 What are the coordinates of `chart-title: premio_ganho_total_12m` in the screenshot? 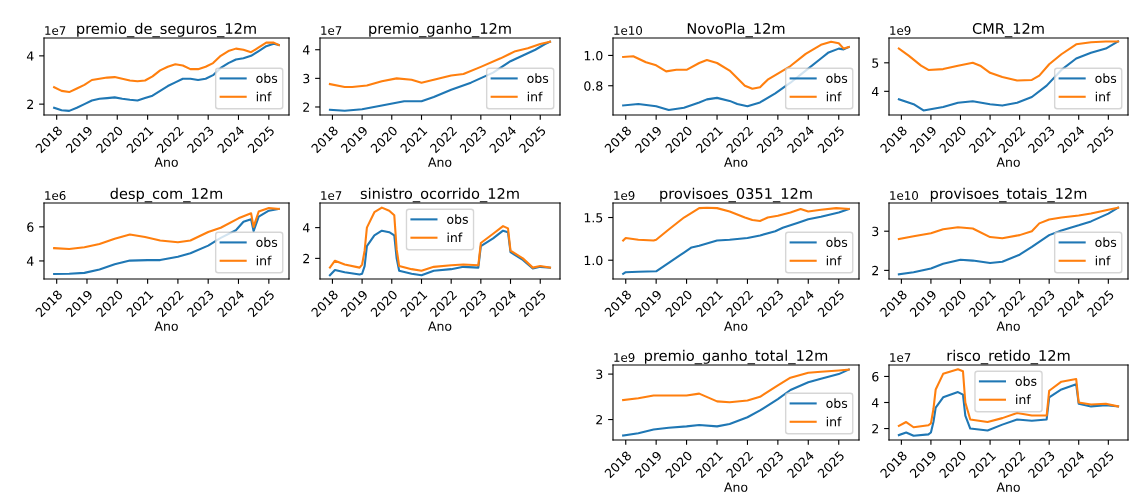 It's located at (736, 357).